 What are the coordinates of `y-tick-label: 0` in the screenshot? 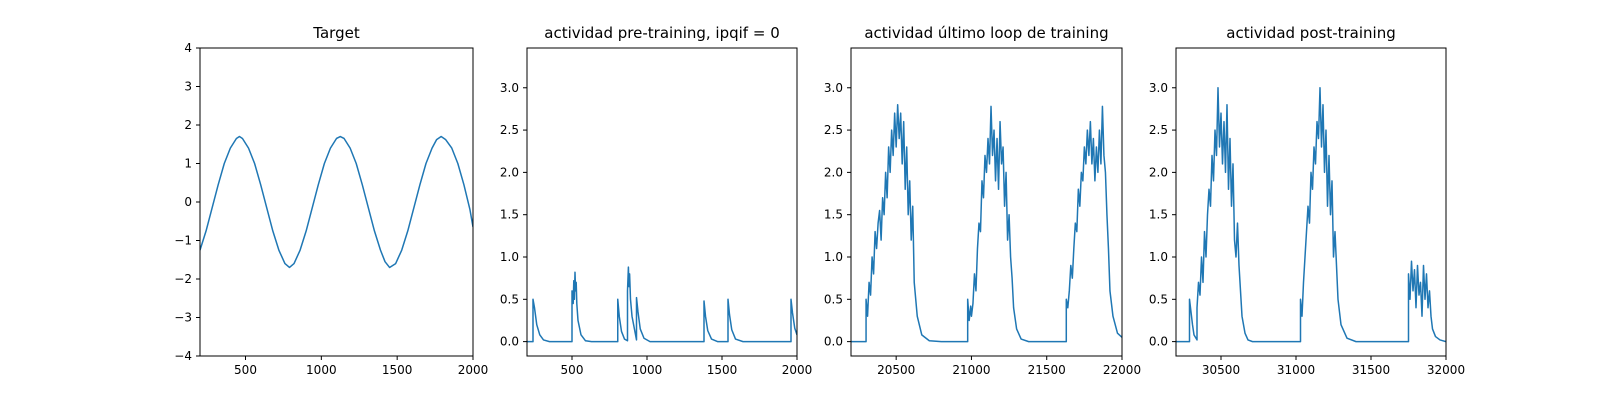 It's located at (188, 202).